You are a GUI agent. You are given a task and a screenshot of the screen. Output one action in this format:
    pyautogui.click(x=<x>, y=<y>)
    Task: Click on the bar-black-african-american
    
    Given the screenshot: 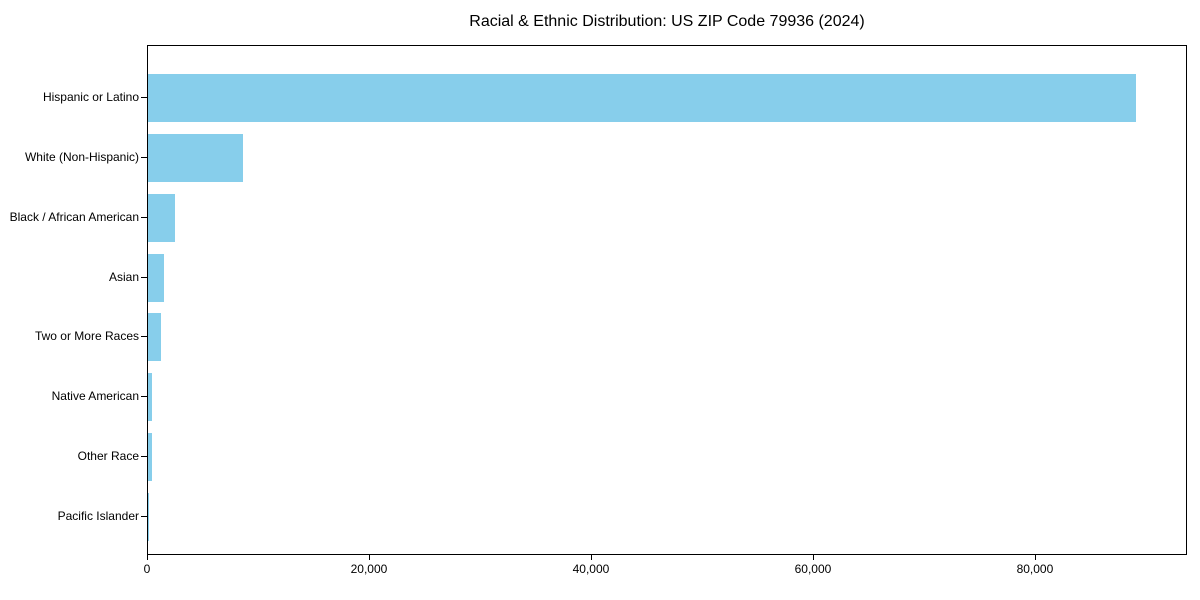 What is the action you would take?
    pyautogui.click(x=161, y=217)
    